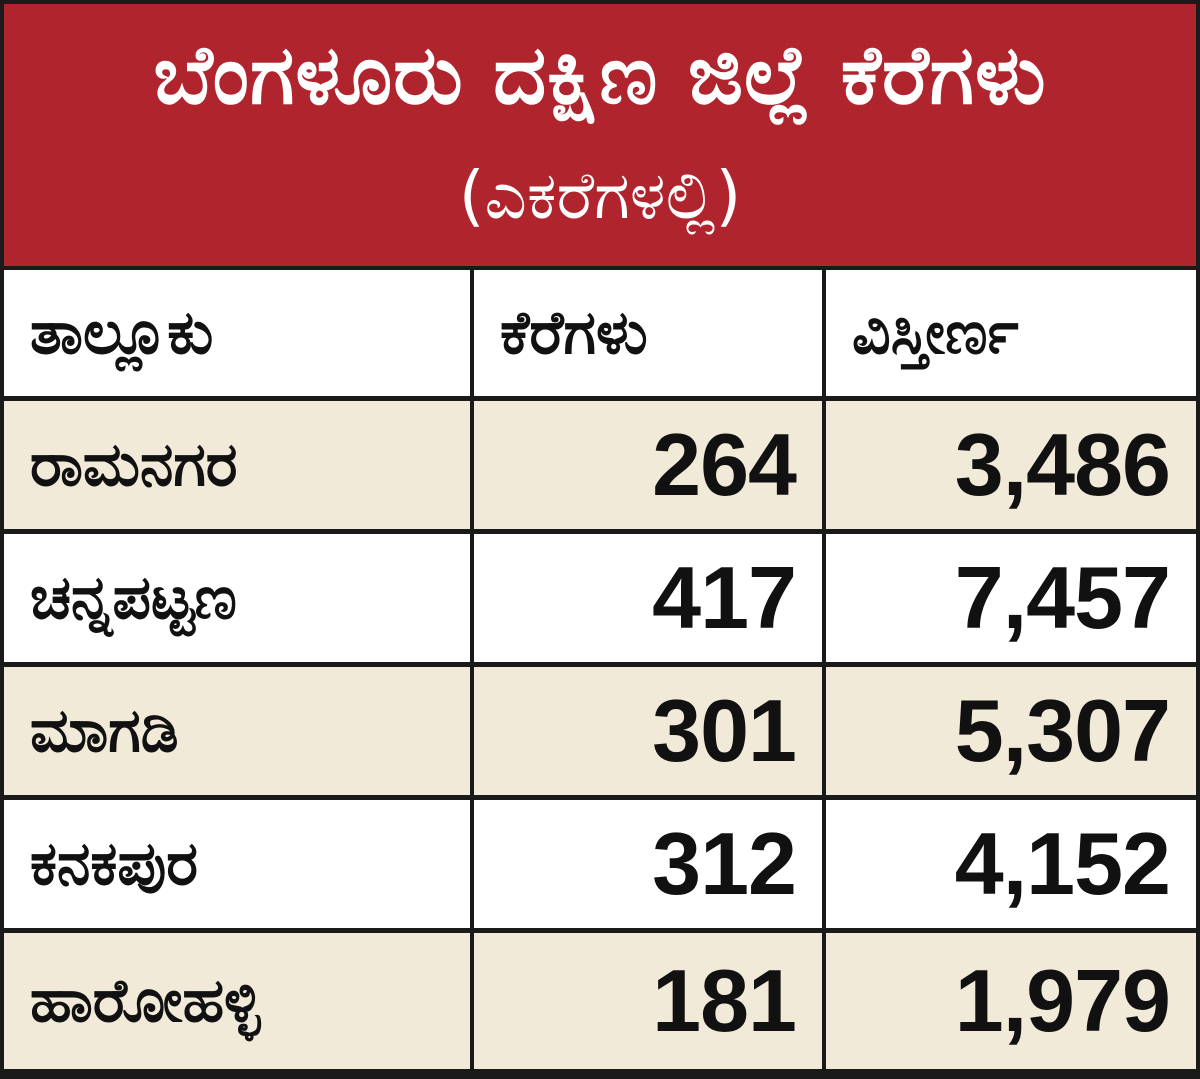 The image size is (1200, 1079). Describe the element at coordinates (239, 1001) in the screenshot. I see `taluk-cell: ಹಾರೋಹಳ್ಳಿ` at that location.